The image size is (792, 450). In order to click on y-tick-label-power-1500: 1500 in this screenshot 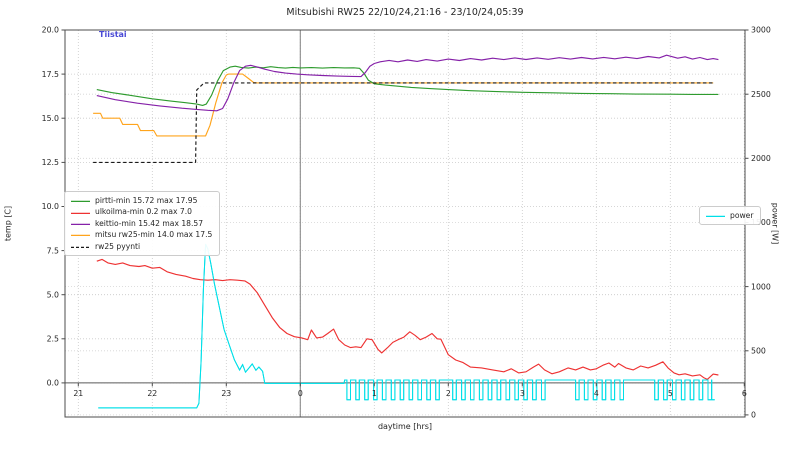, I will do `click(761, 222)`.